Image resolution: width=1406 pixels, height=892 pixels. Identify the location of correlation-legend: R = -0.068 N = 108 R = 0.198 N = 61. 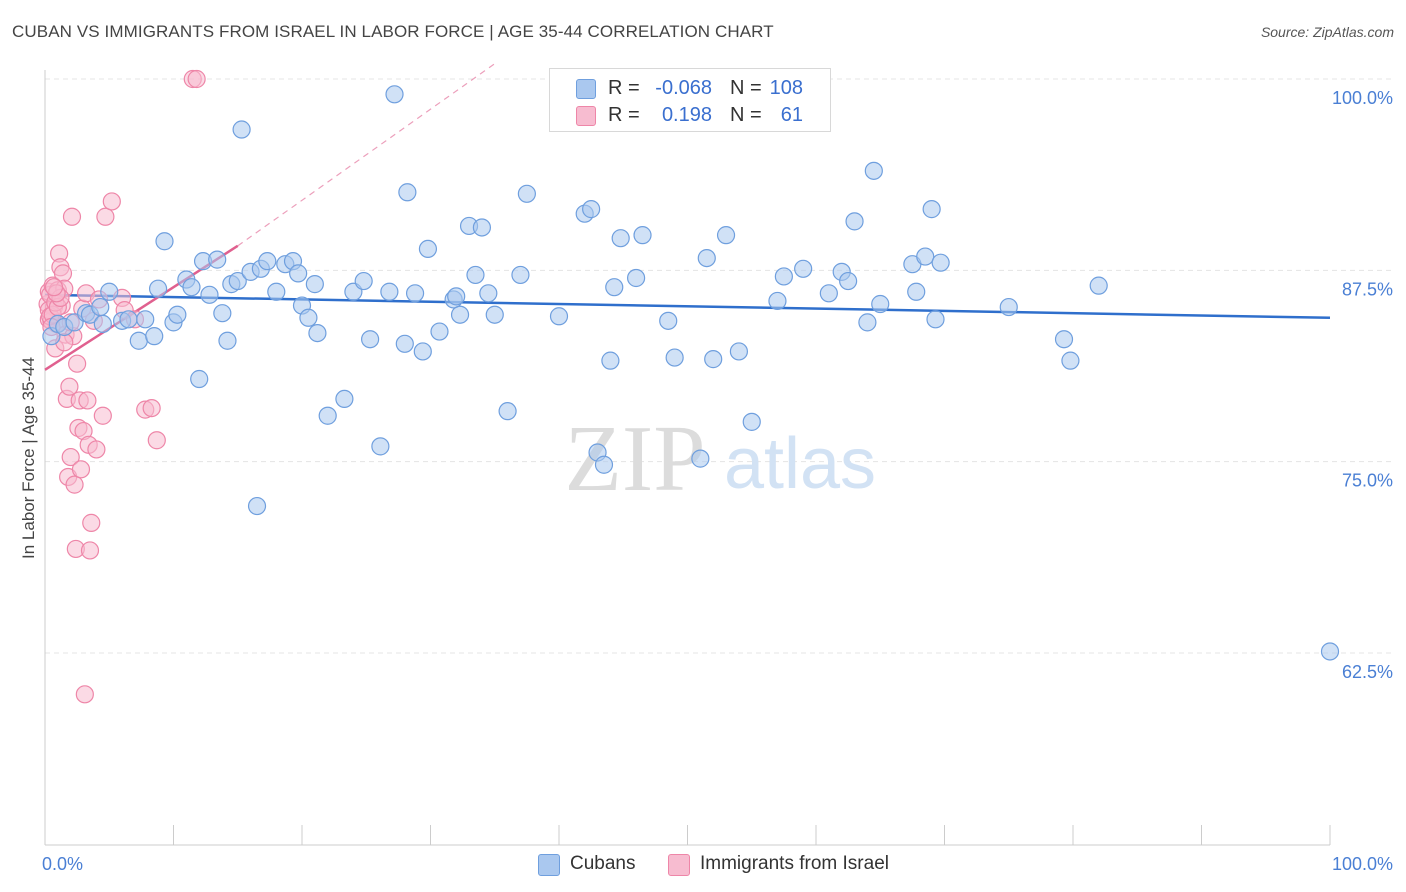
(690, 100).